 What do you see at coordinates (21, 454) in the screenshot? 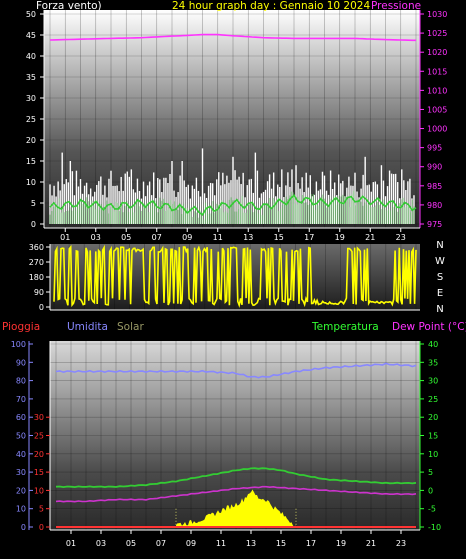
I see `humidity-tick-label: 40` at bounding box center [21, 454].